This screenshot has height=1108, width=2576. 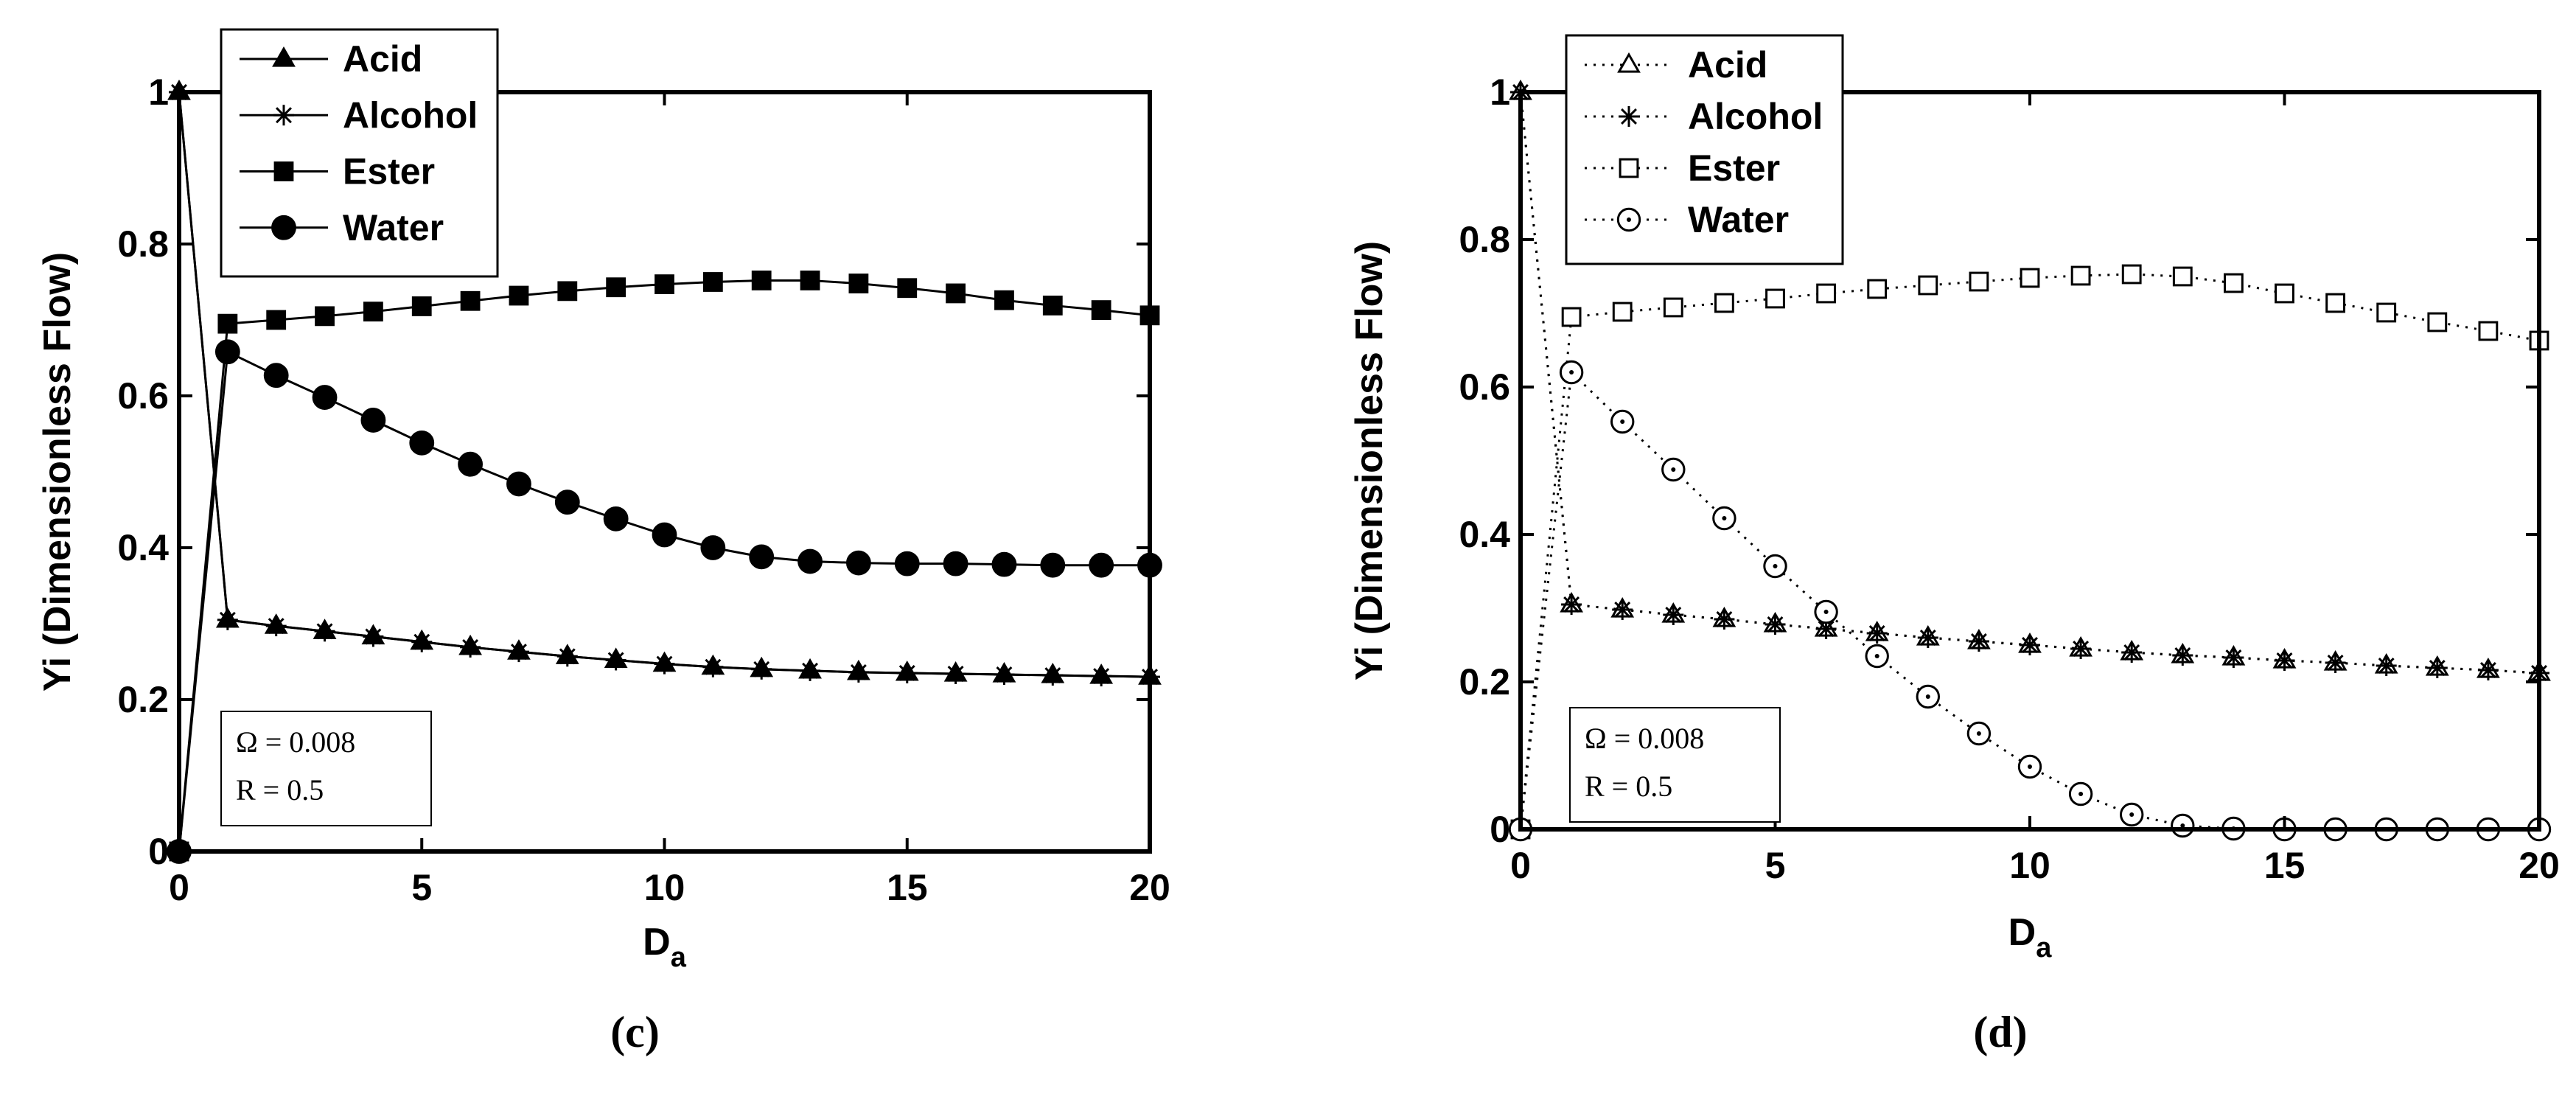 What do you see at coordinates (1676, 65) in the screenshot?
I see `legend-item-acid: Acid` at bounding box center [1676, 65].